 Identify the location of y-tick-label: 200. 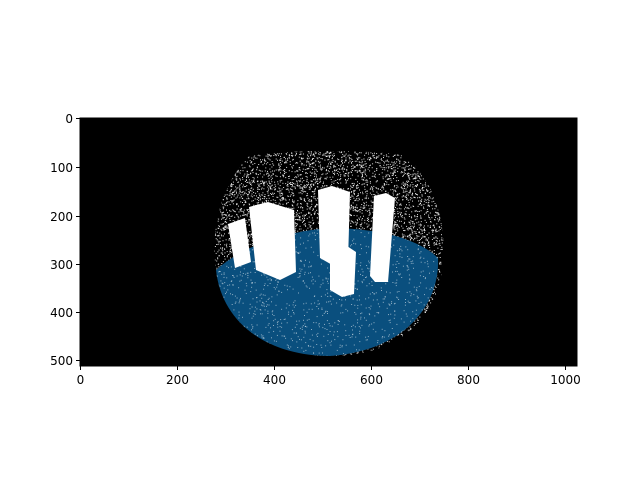
(61, 217).